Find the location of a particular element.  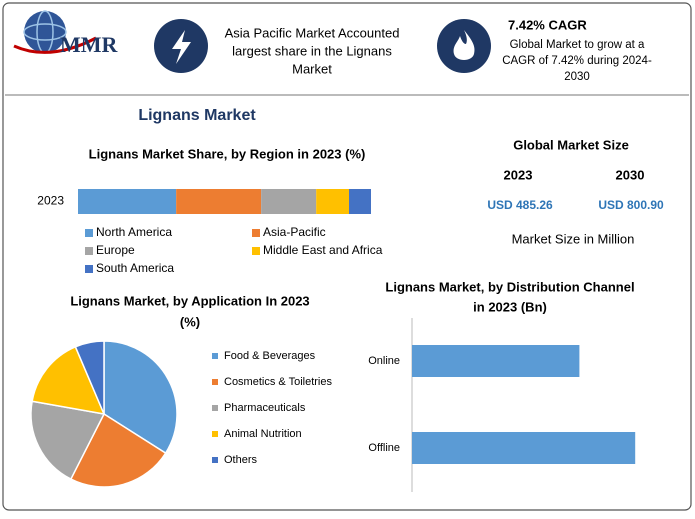

size-value: USD 800.90 is located at coordinates (631, 205).